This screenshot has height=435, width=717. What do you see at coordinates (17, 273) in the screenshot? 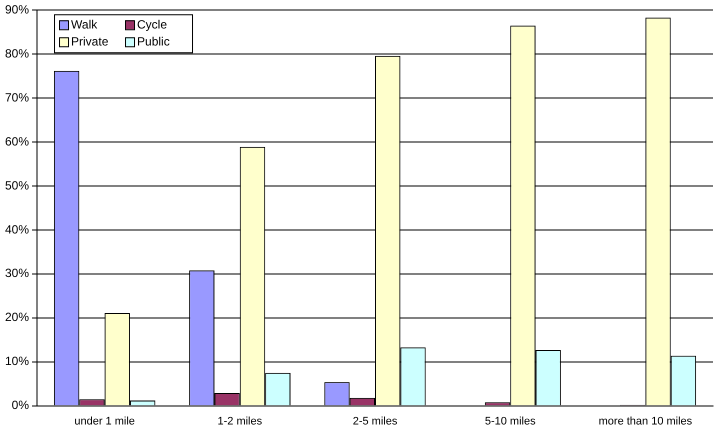
I see `y-tick-label: 30%` at bounding box center [17, 273].